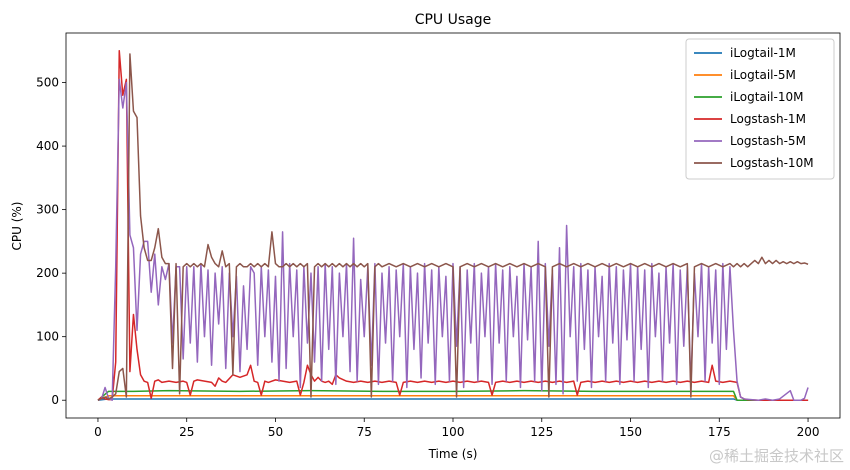  I want to click on x-tick-label: 150, so click(630, 432).